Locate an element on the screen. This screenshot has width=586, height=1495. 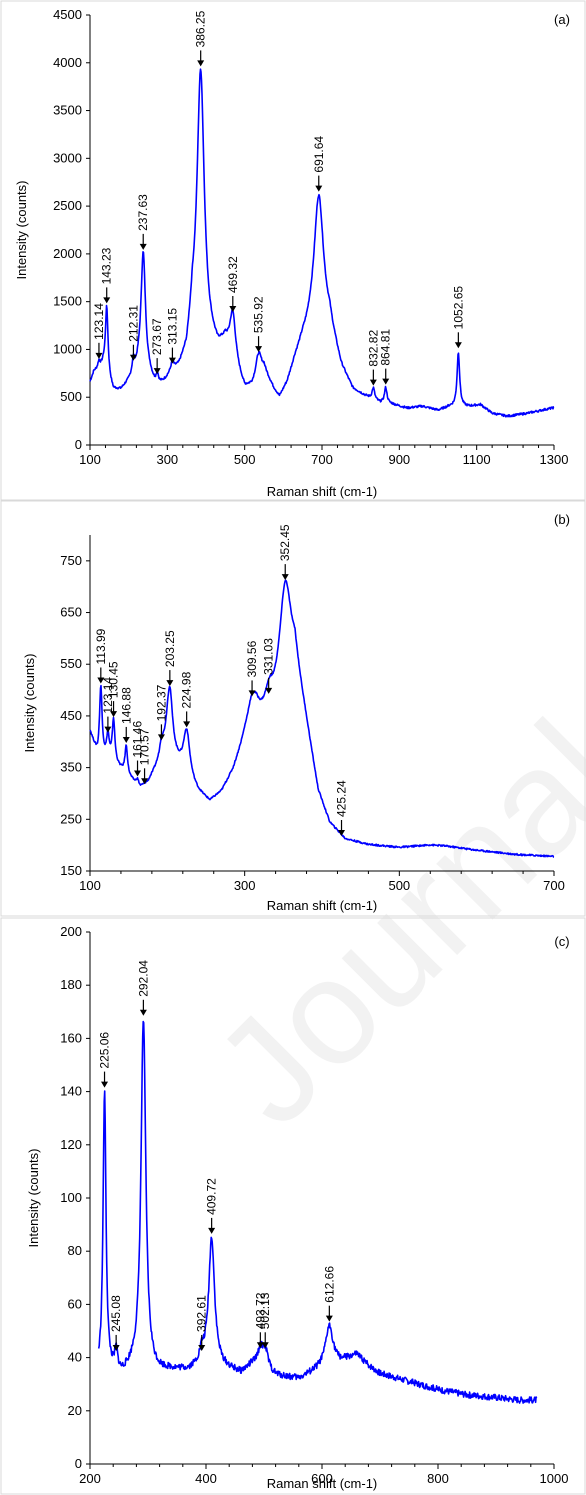
peak-annotation: 352.45 is located at coordinates (285, 552).